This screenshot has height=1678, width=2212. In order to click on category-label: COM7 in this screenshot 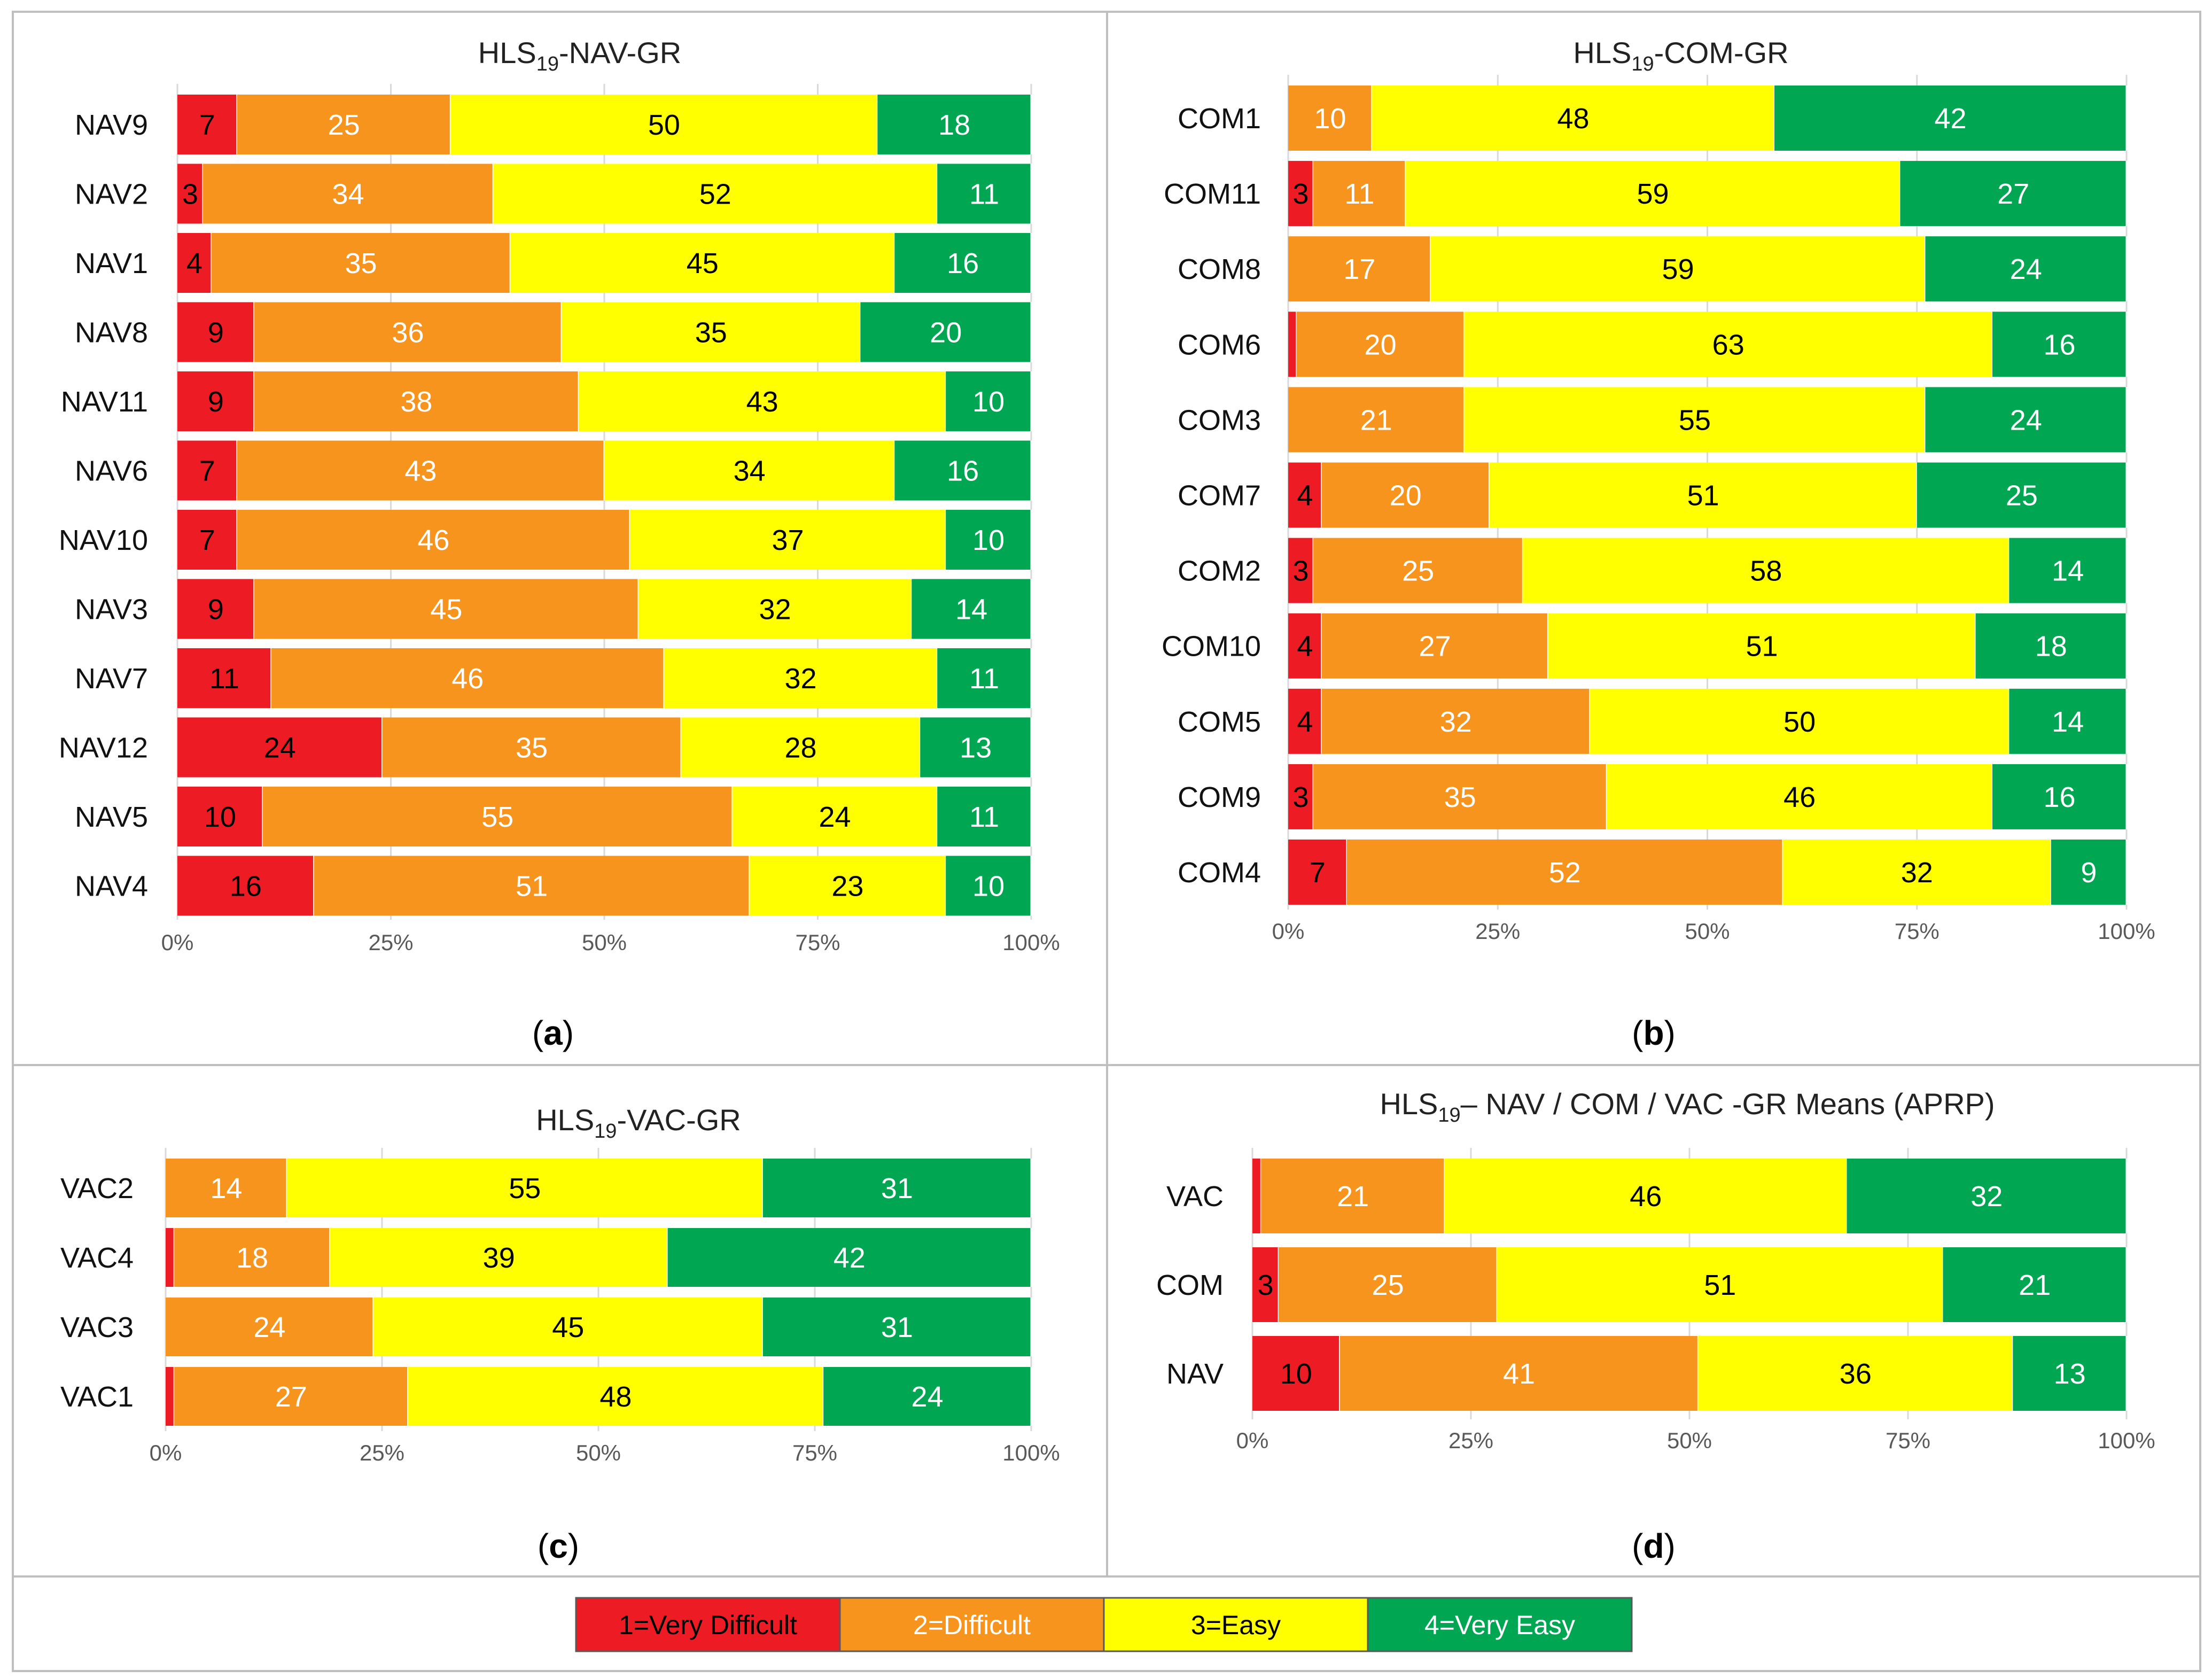, I will do `click(1219, 496)`.